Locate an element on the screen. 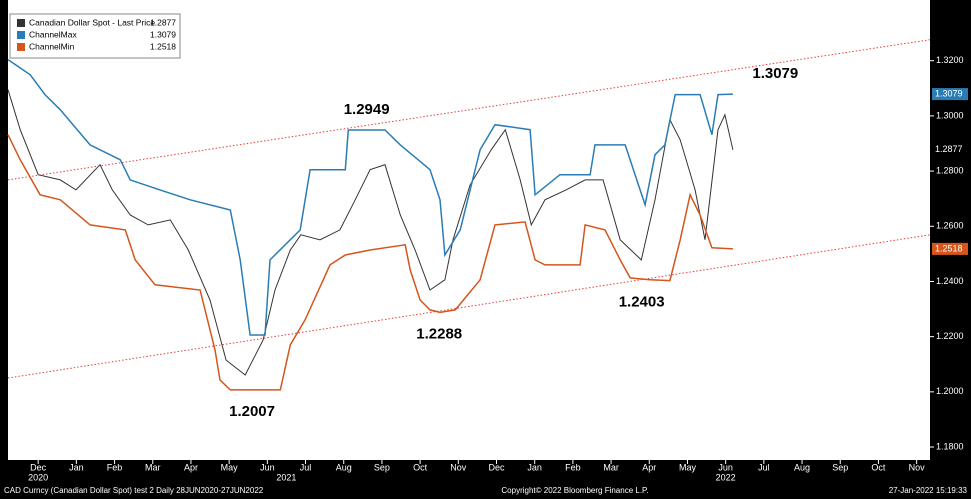 The image size is (971, 499). last-value-label: 1.2877 is located at coordinates (949, 149).